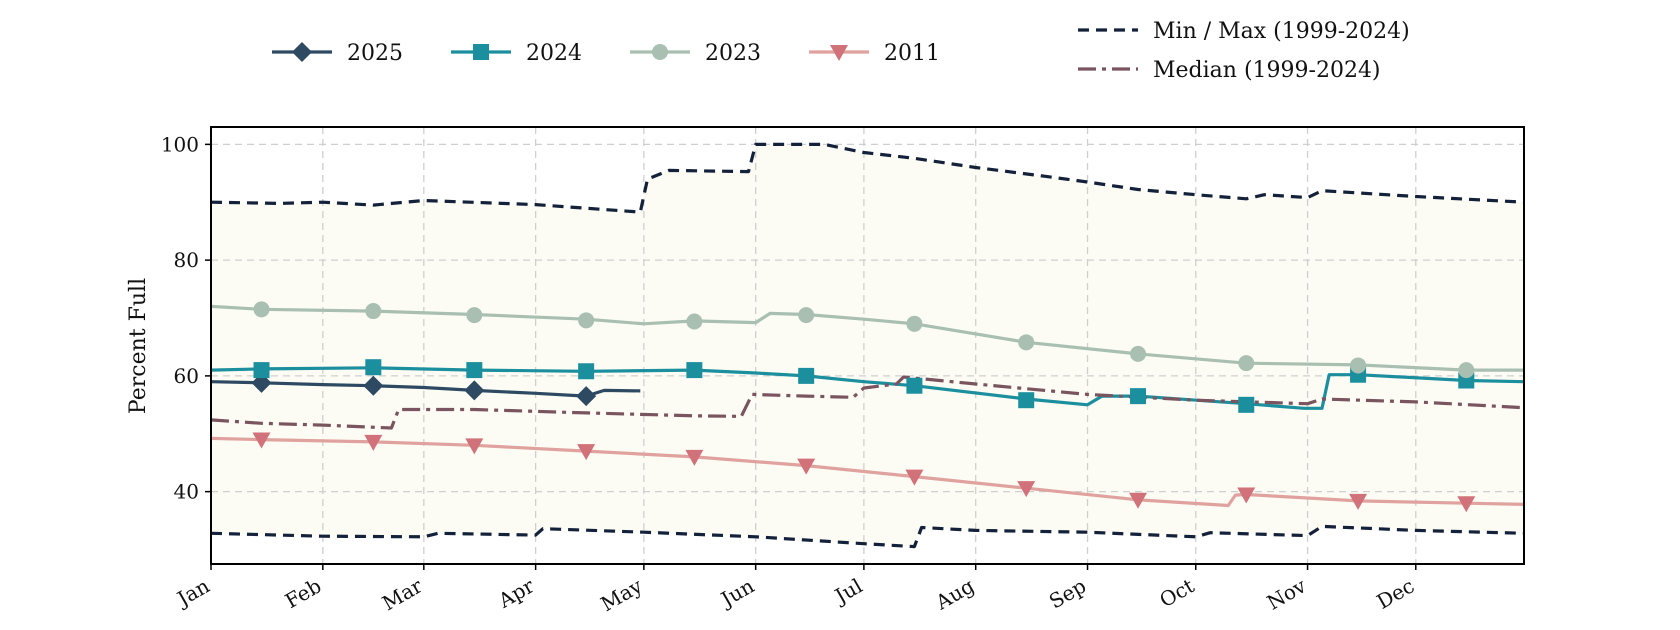 The width and height of the screenshot is (1680, 630). I want to click on x-tick-label: Apr, so click(515, 593).